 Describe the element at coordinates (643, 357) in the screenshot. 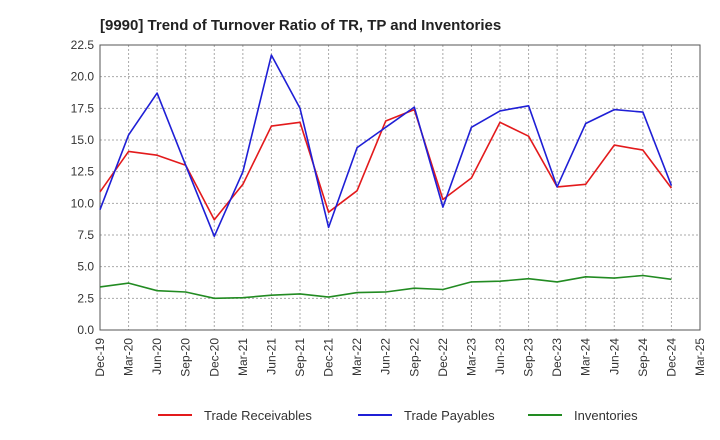

I see `x-tick-label: Sep-24` at that location.